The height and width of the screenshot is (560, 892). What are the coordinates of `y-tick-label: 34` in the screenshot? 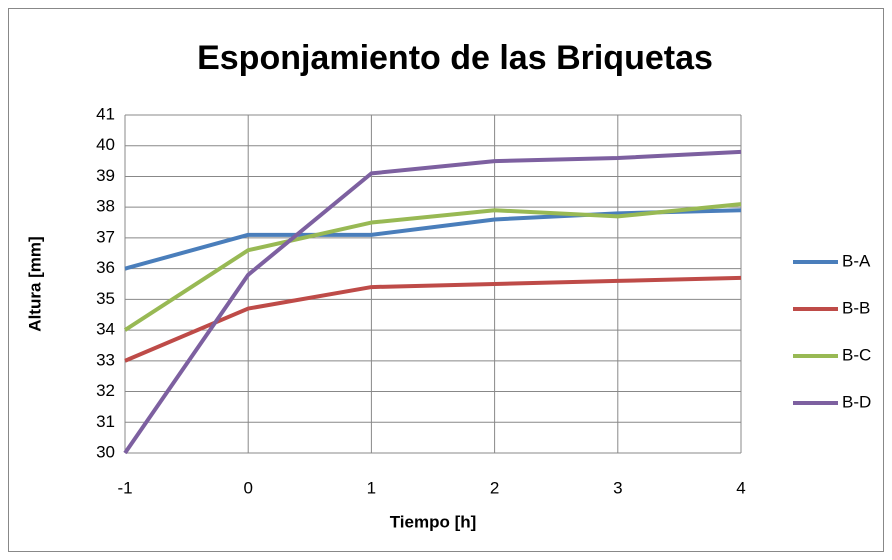 It's located at (105, 329).